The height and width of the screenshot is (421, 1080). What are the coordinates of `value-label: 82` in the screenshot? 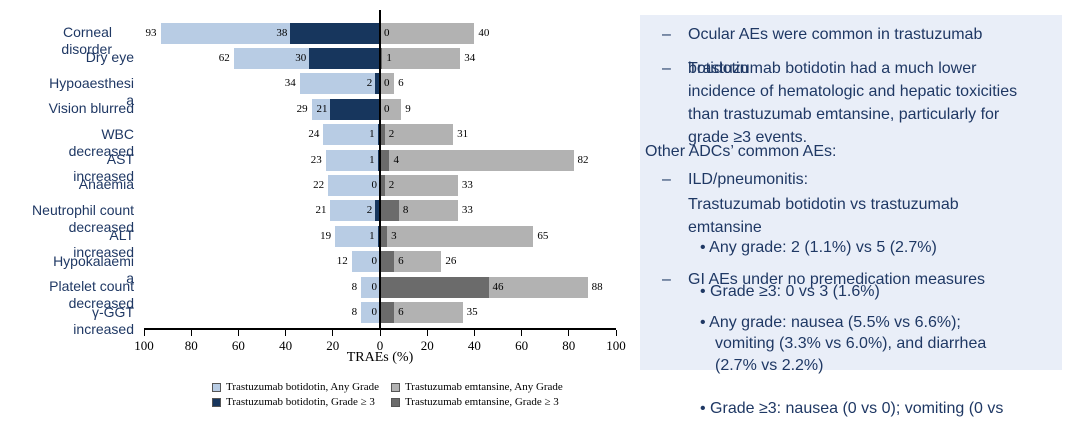 It's located at (583, 159).